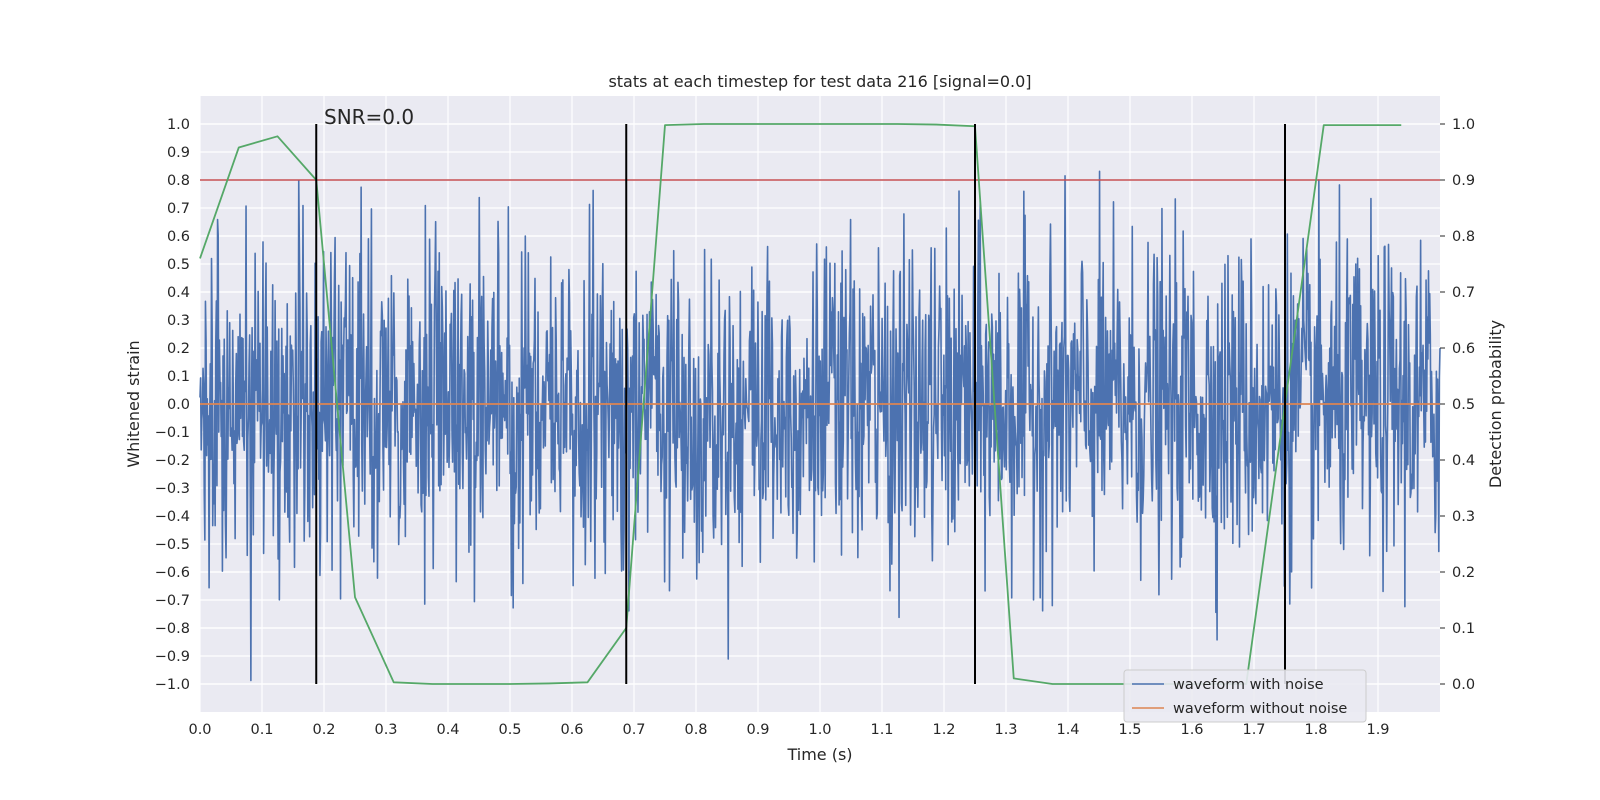 The width and height of the screenshot is (1600, 800). Describe the element at coordinates (1260, 709) in the screenshot. I see `legend-label-clean: waveform without noise` at that location.